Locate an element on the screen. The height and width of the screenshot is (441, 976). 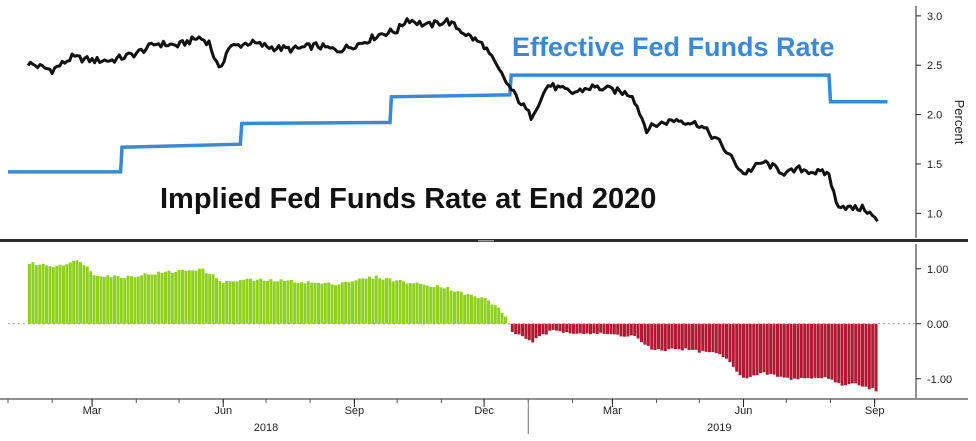
x-ticks: Mar Jun Sep Dec Mar Jun Sep 2018 2019 is located at coordinates (445, 416).